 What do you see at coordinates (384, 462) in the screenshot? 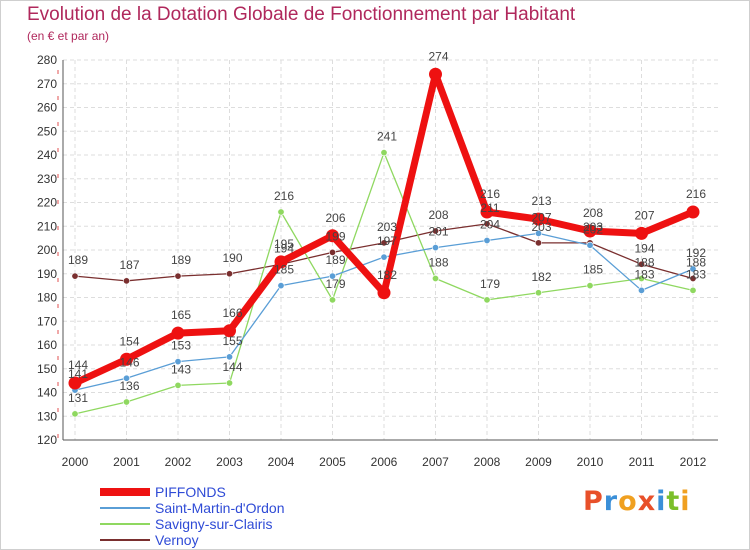
I see `x-tick-label: 2006` at bounding box center [384, 462].